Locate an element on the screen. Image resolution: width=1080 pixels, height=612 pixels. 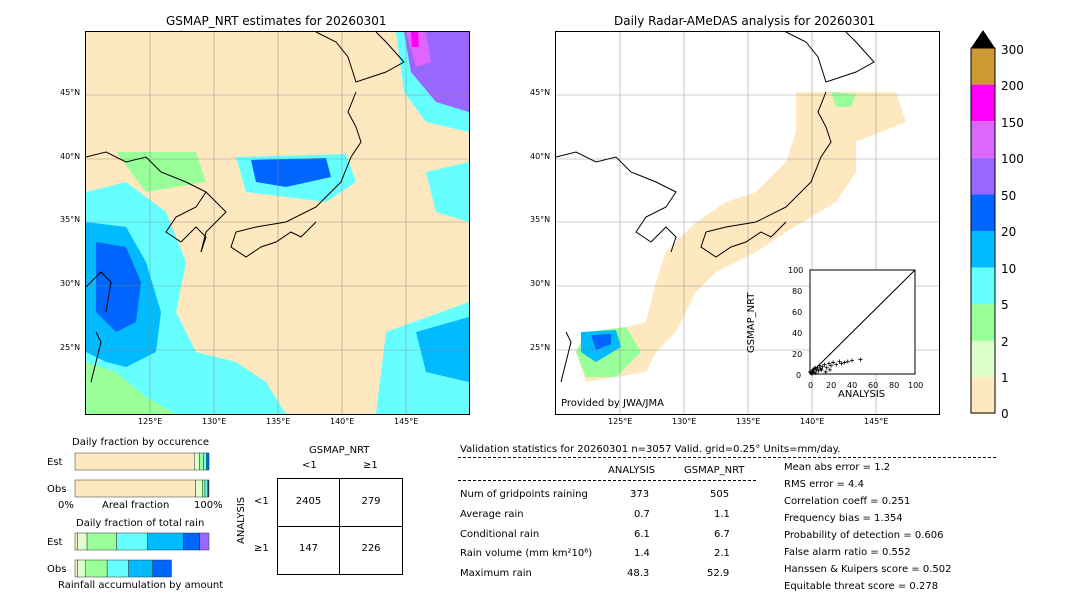
stat-row-analysis: 6.1 is located at coordinates (642, 534).